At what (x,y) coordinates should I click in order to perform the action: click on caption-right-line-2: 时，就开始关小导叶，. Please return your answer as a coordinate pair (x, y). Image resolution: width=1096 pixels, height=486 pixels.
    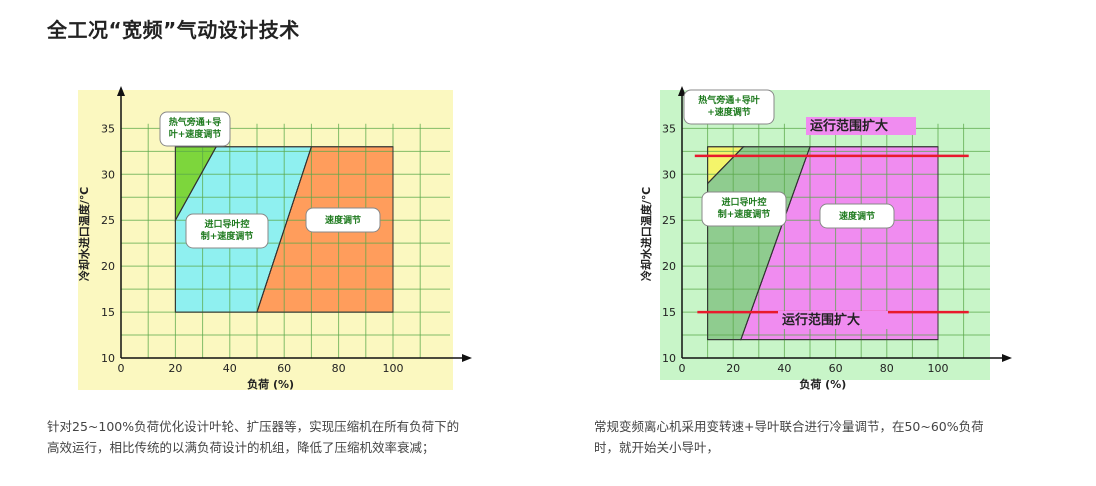
    Looking at the image, I should click on (657, 447).